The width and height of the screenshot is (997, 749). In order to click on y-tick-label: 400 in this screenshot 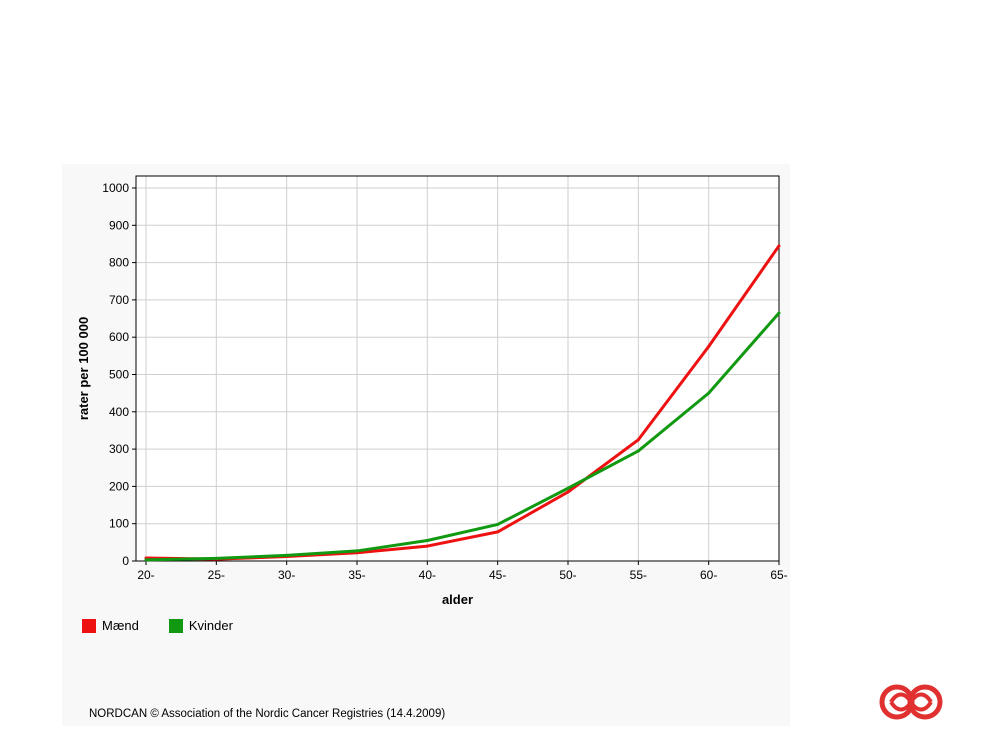, I will do `click(119, 412)`.